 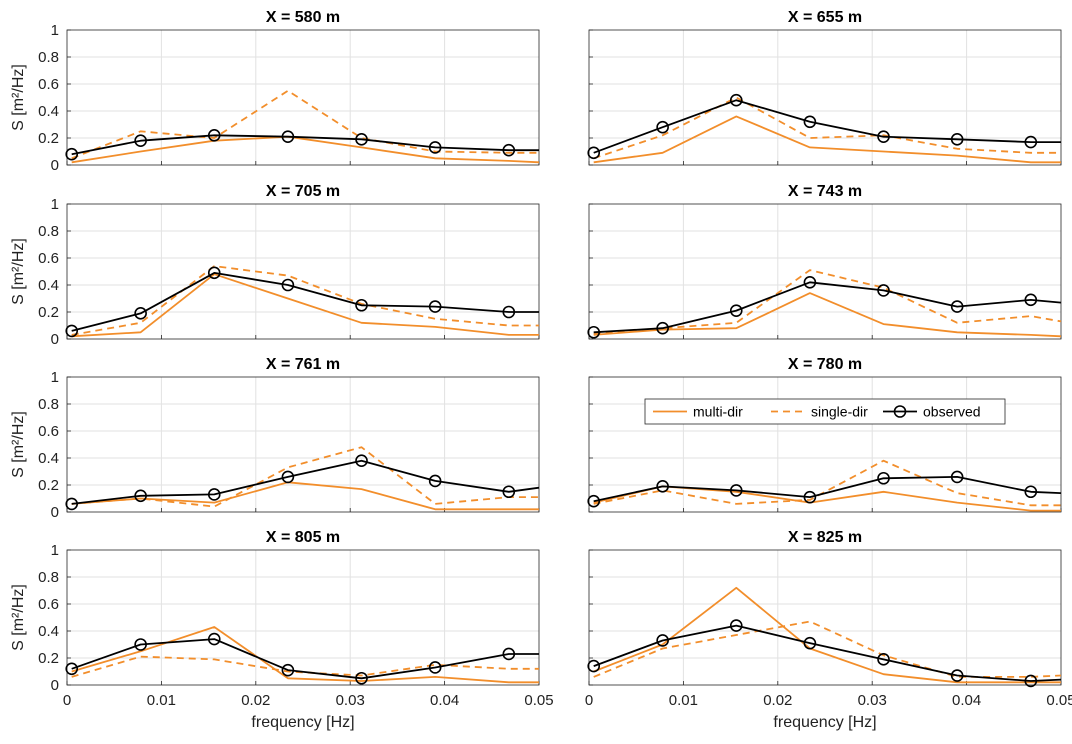 What do you see at coordinates (55, 165) in the screenshot?
I see `y-tick-label: 0` at bounding box center [55, 165].